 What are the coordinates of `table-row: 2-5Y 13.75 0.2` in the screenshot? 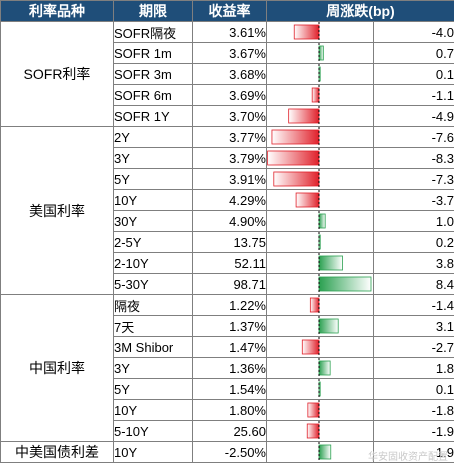 It's located at (227, 242).